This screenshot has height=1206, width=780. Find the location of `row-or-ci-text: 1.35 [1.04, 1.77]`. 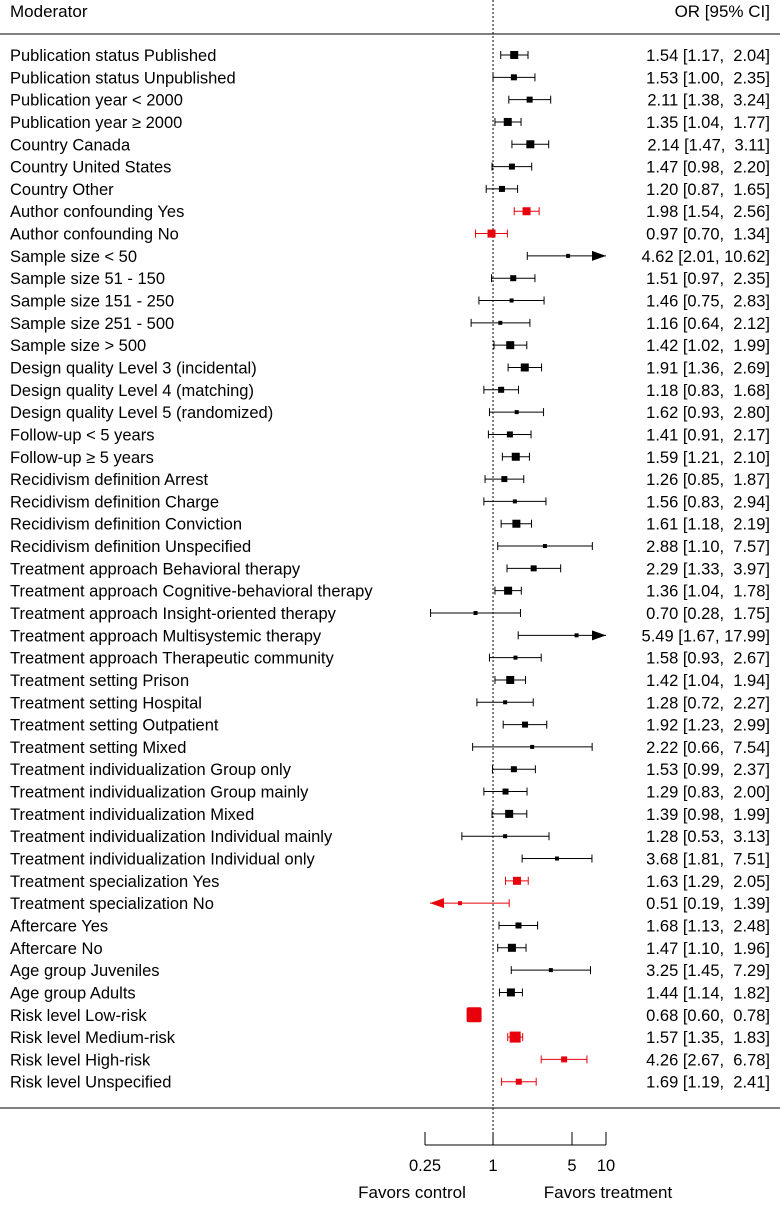

row-or-ci-text: 1.35 [1.04, 1.77] is located at coordinates (708, 123).